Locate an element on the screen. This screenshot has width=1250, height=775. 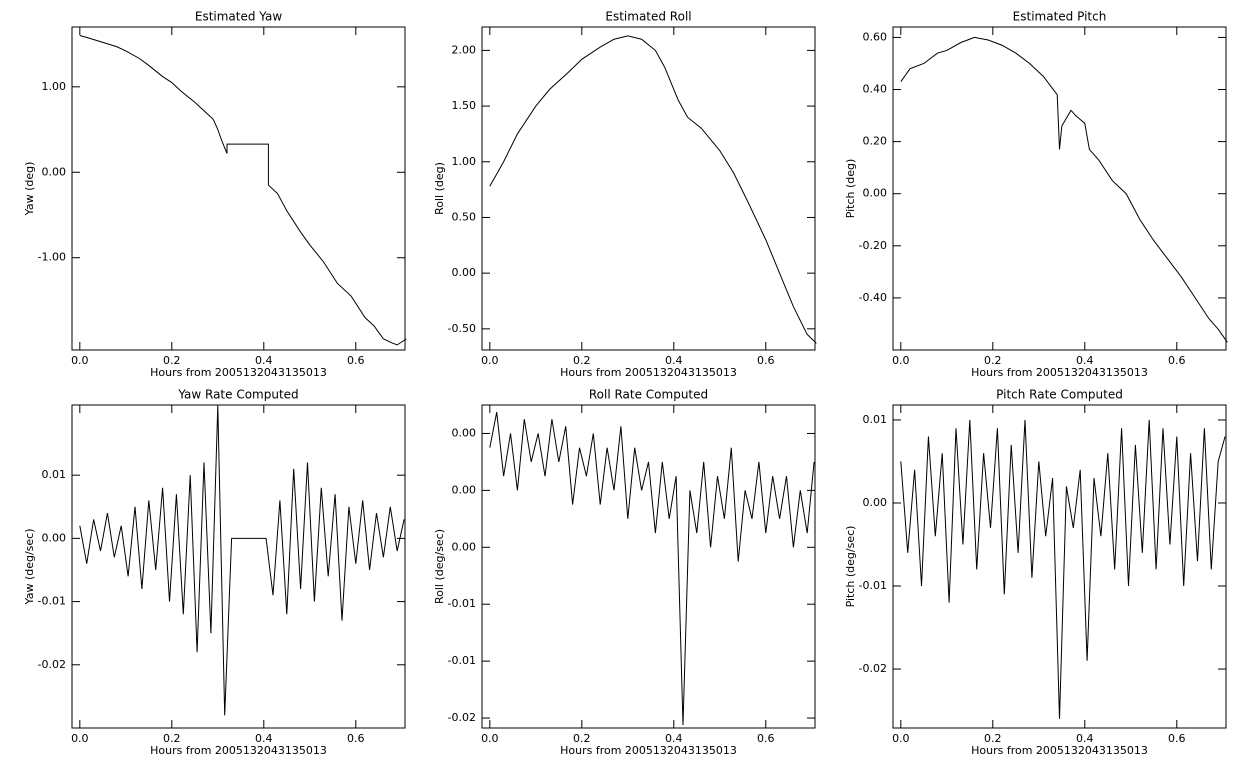
y-axis-label: Yaw (deg) is located at coordinates (29, 189).